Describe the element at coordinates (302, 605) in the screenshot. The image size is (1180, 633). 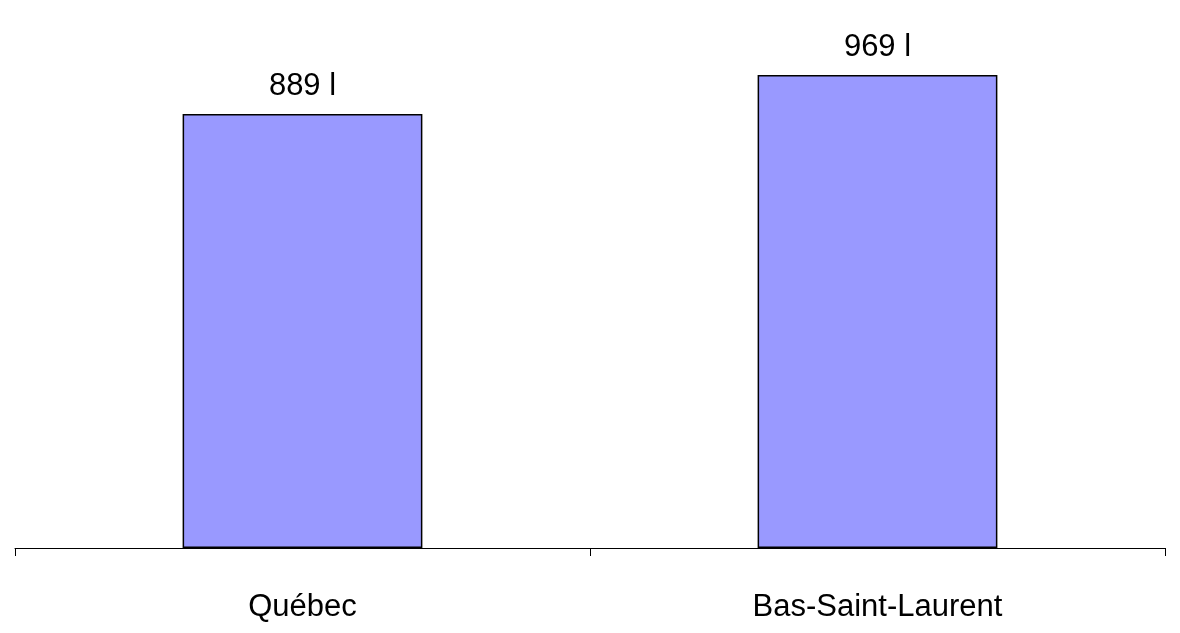
I see `x-tick-label: Québec` at that location.